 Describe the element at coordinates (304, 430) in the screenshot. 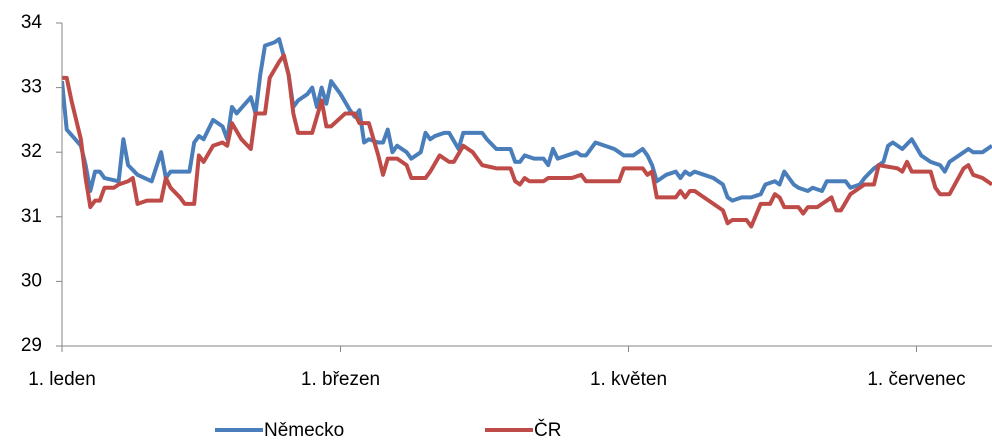

I see `legend-label: Německo` at that location.